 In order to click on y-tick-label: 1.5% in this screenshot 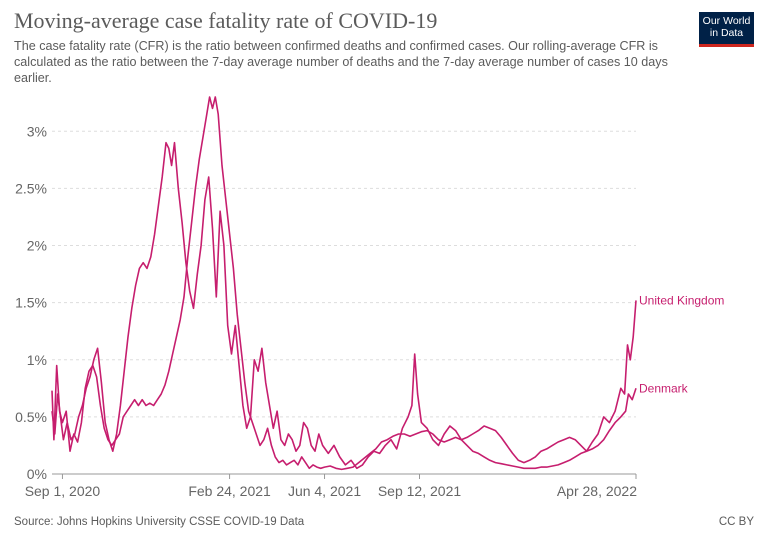, I will do `click(31, 303)`.